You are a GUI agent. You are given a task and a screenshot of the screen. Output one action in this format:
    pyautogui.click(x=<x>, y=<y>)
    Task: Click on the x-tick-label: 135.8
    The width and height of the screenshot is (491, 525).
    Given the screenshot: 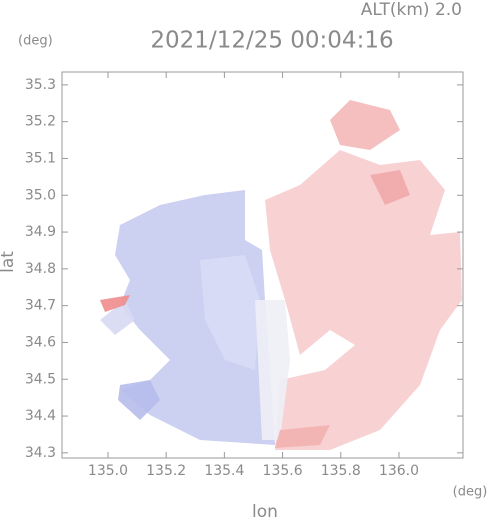 What is the action you would take?
    pyautogui.click(x=341, y=471)
    